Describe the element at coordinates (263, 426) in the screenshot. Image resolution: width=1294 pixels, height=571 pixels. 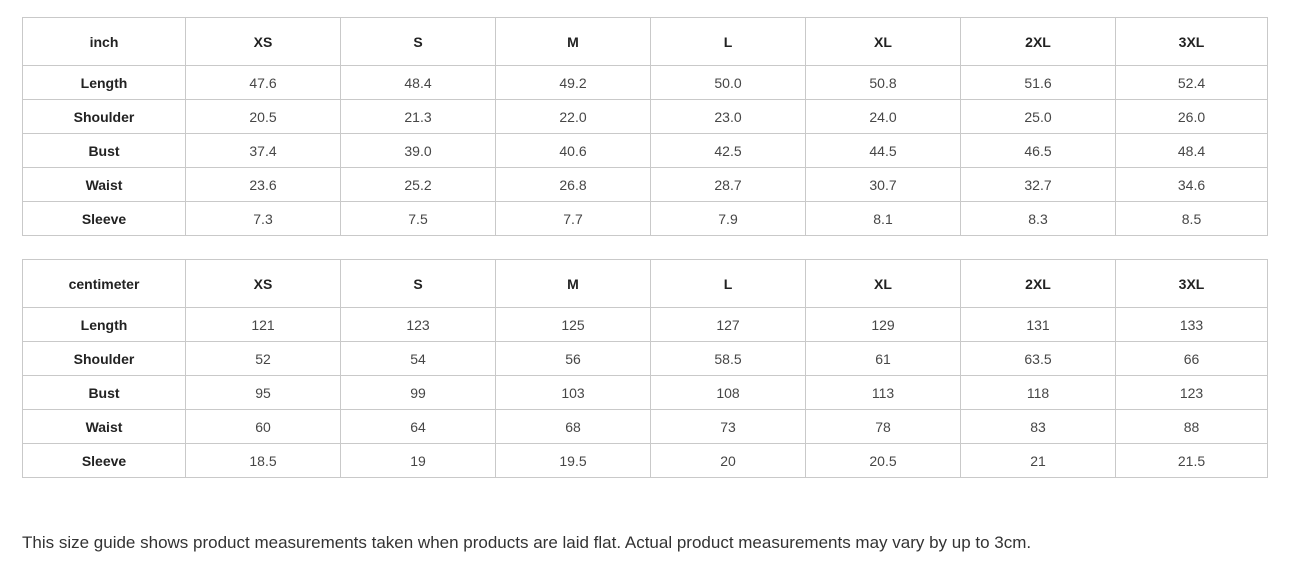
I see `measurement-cell: 60` at that location.